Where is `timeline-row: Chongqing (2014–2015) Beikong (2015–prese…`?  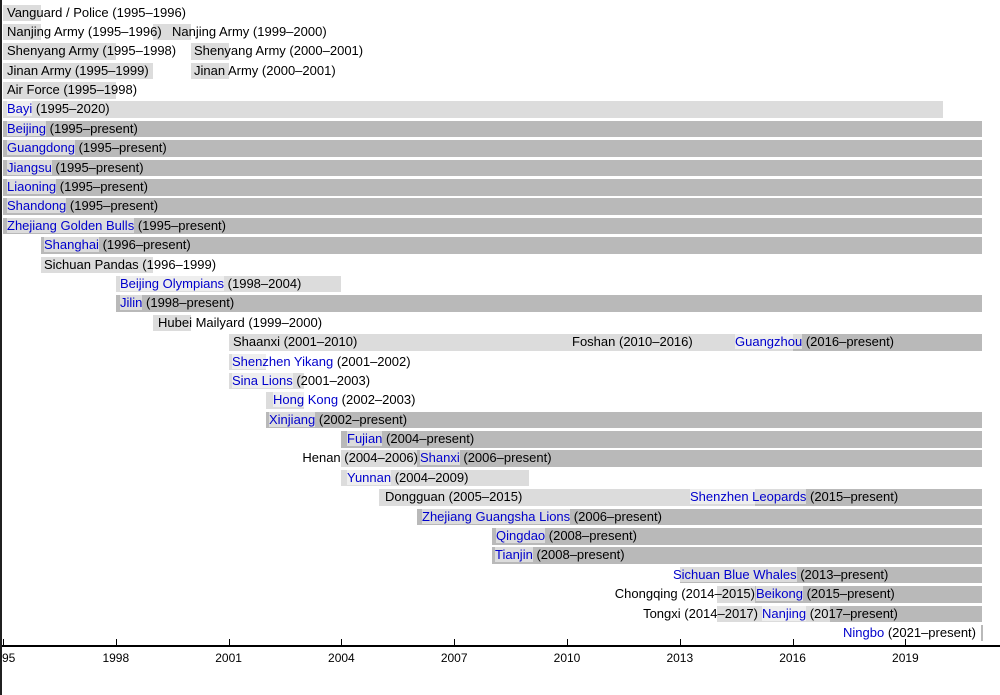
timeline-row: Chongqing (2014–2015) Beikong (2015–prese… is located at coordinates (501, 594).